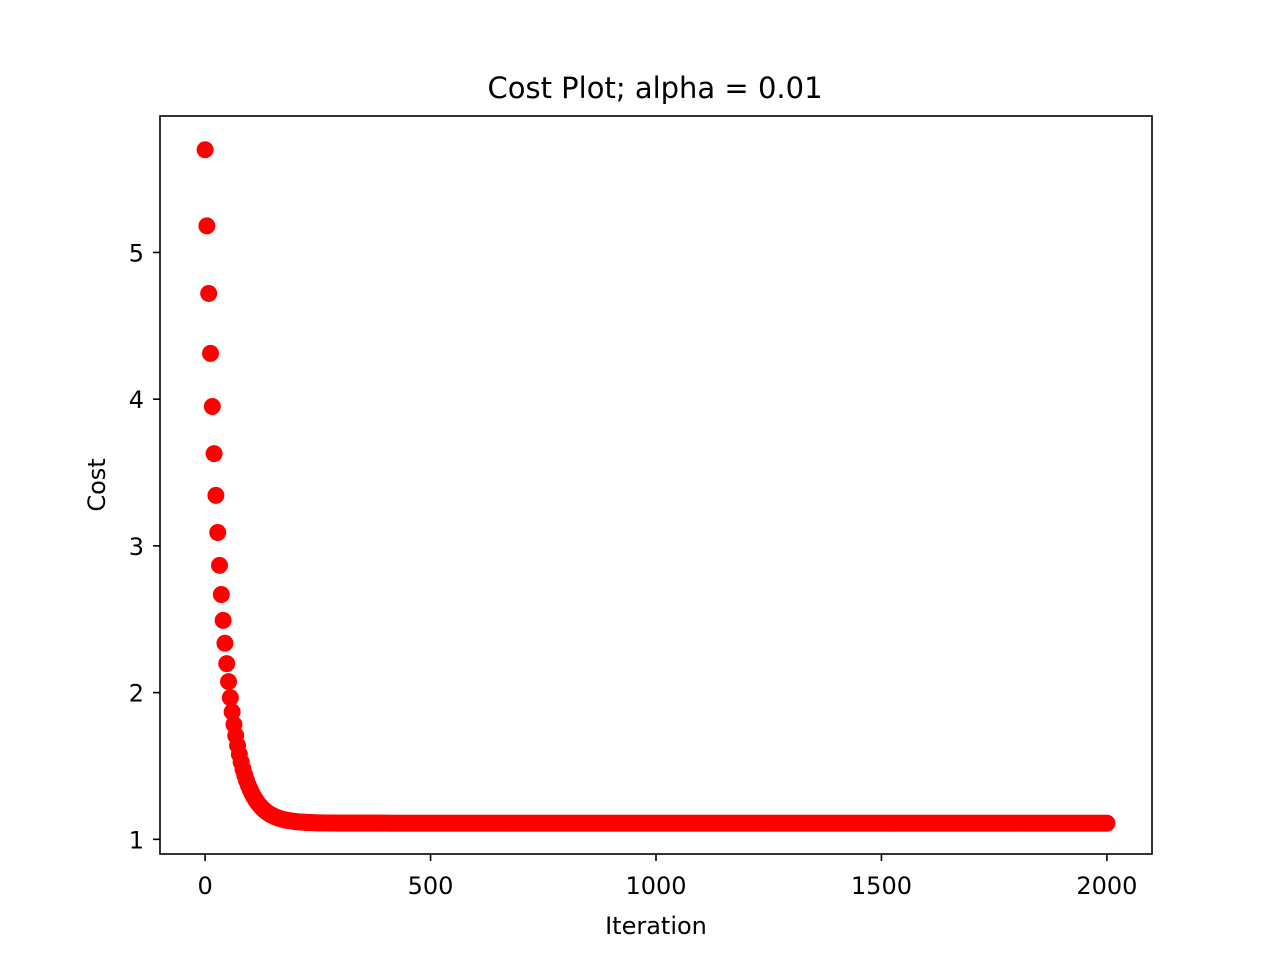 The width and height of the screenshot is (1280, 960). Describe the element at coordinates (1106, 886) in the screenshot. I see `x-tick-label: 2000` at that location.